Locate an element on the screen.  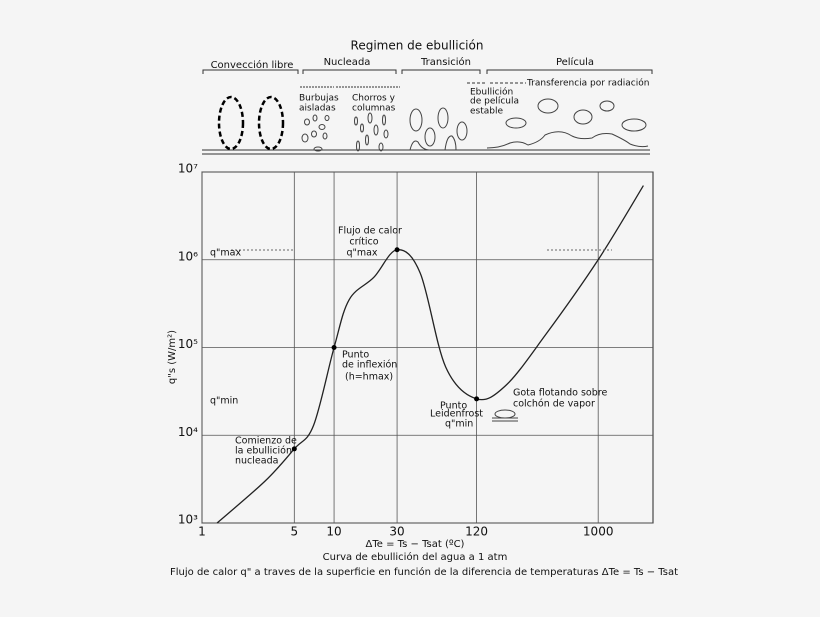
annotation: nucleada is located at coordinates (256, 461).